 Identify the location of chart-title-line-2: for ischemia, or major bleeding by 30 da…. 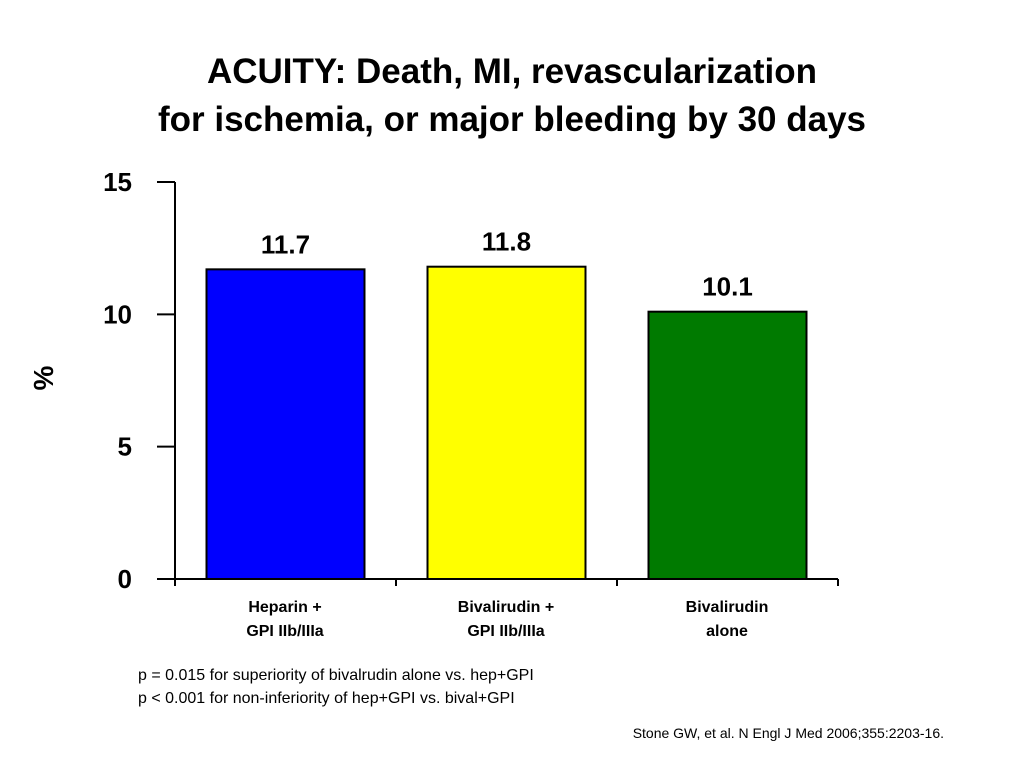
(511, 119).